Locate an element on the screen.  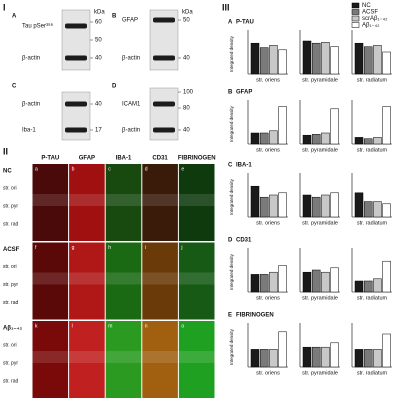
panel-letter: A is located at coordinates (14, 17).